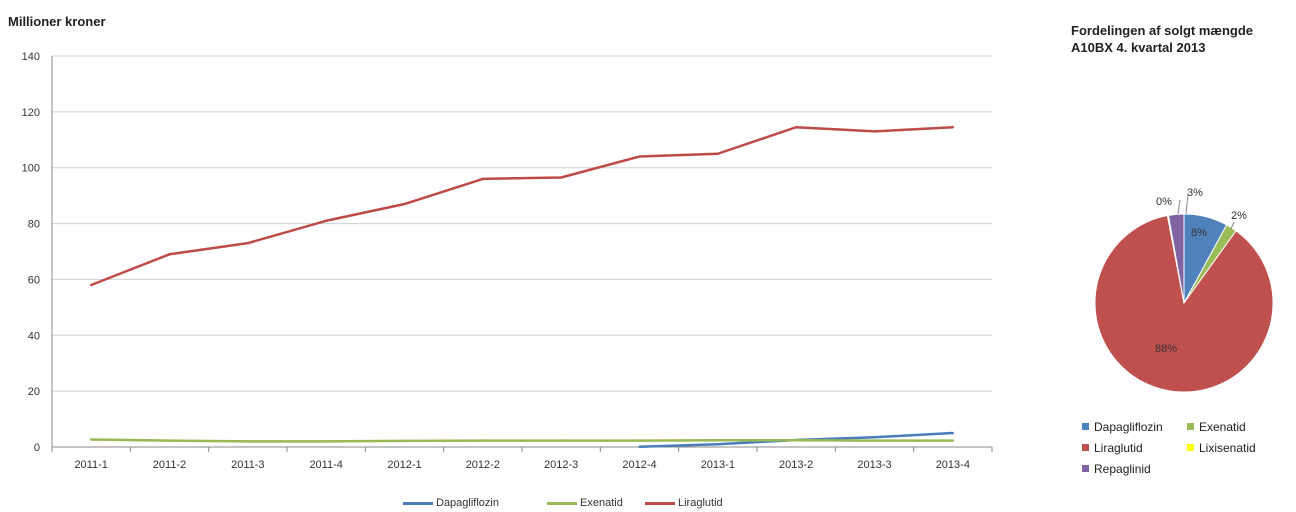 The height and width of the screenshot is (512, 1296). Describe the element at coordinates (1222, 426) in the screenshot. I see `pie-legend-label: Exenatid` at that location.